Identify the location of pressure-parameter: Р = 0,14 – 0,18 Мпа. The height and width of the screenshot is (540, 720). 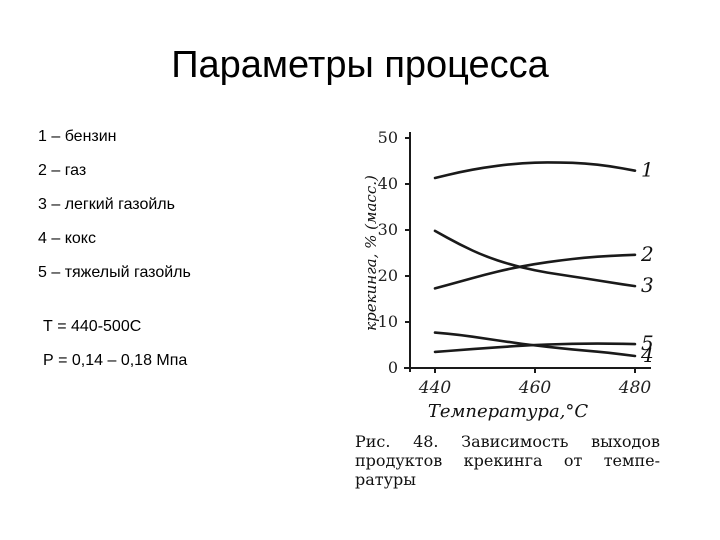
(115, 360).